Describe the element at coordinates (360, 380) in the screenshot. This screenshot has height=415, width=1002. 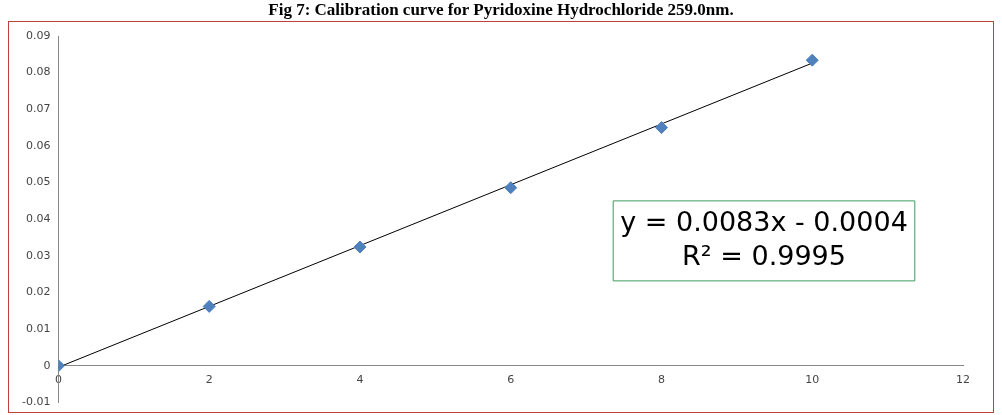
I see `x-tick-label: 4` at that location.